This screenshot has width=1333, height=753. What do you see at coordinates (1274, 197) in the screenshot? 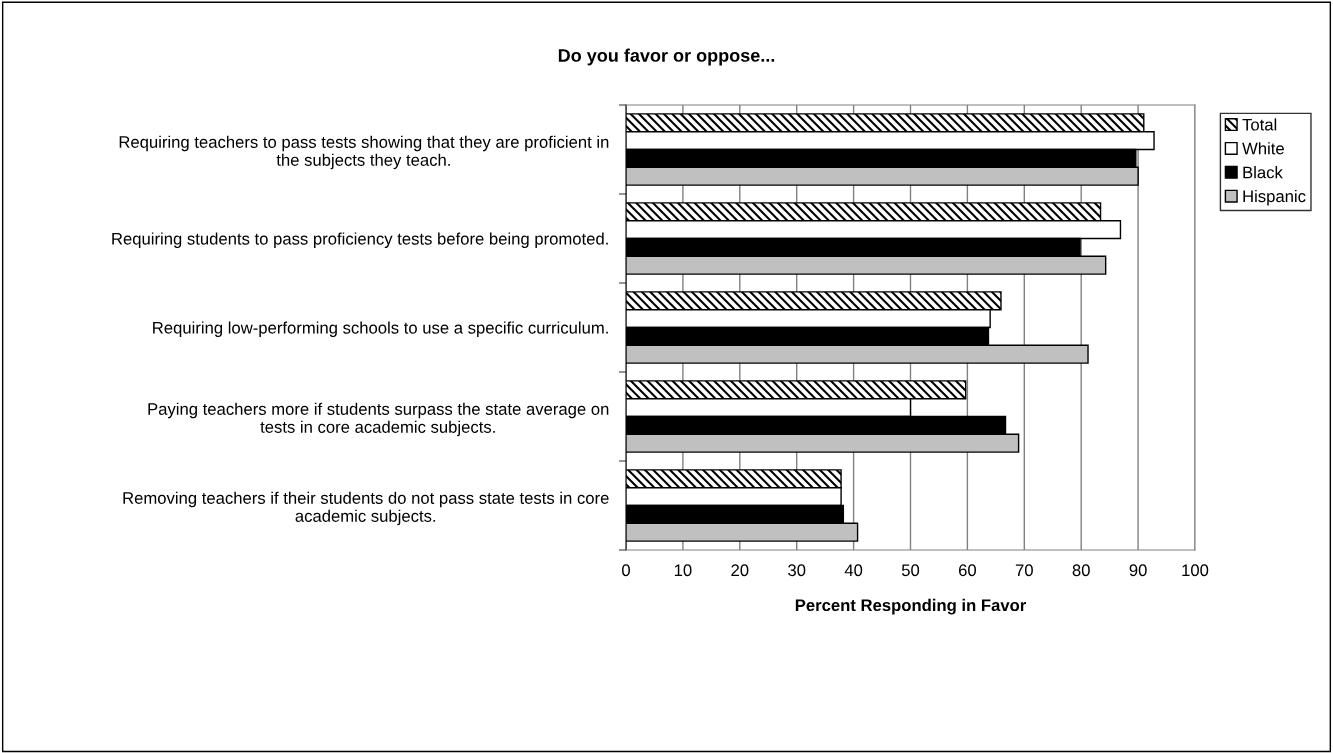
I see `legend-label: Hispanic` at bounding box center [1274, 197].